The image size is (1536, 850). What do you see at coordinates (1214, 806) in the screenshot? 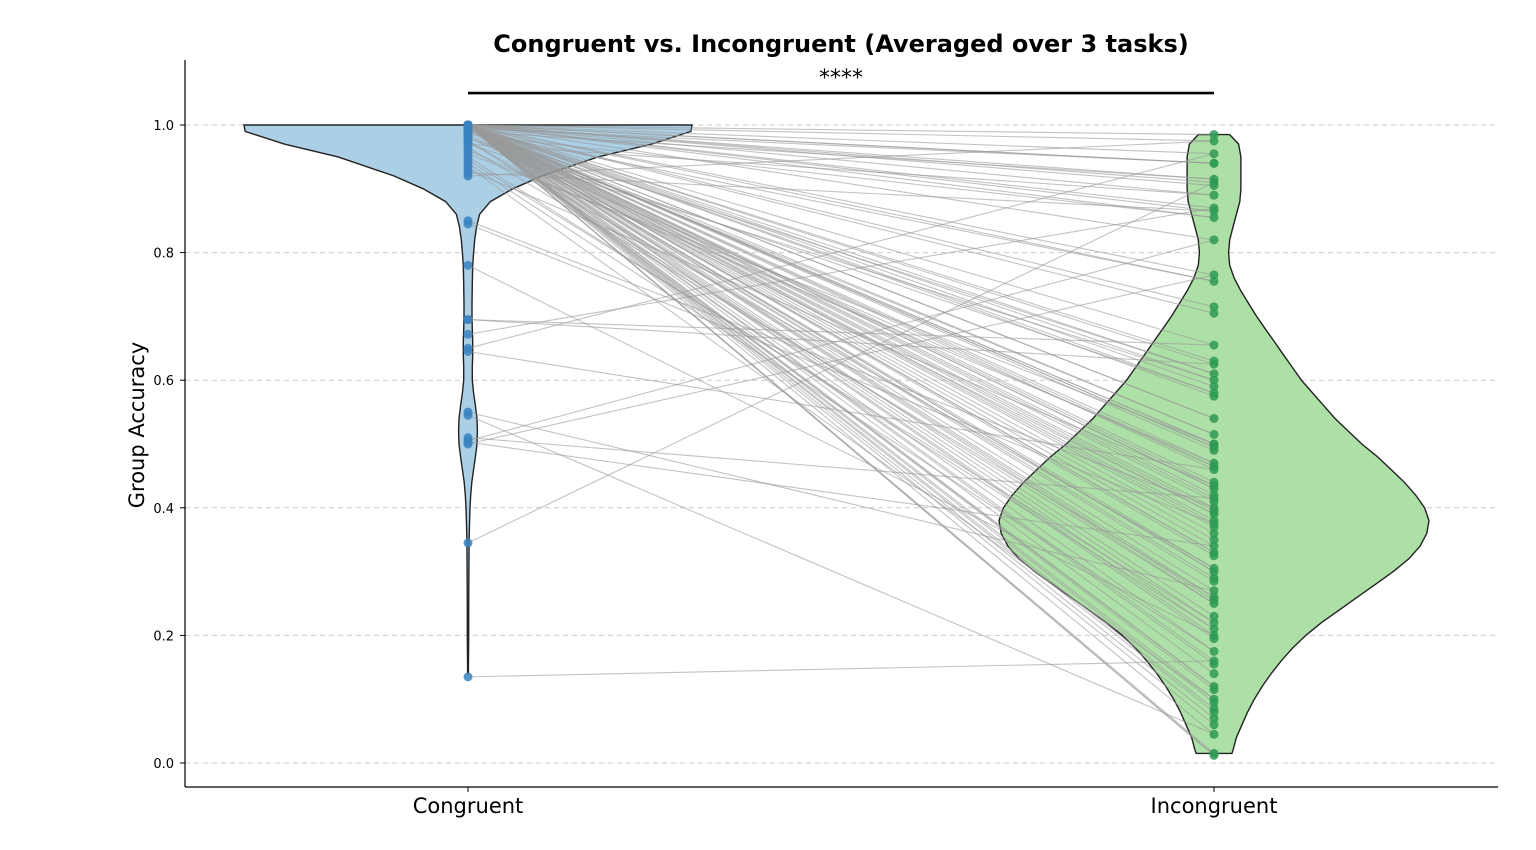
I see `x-tick-label-incongruent: Incongruent` at bounding box center [1214, 806].